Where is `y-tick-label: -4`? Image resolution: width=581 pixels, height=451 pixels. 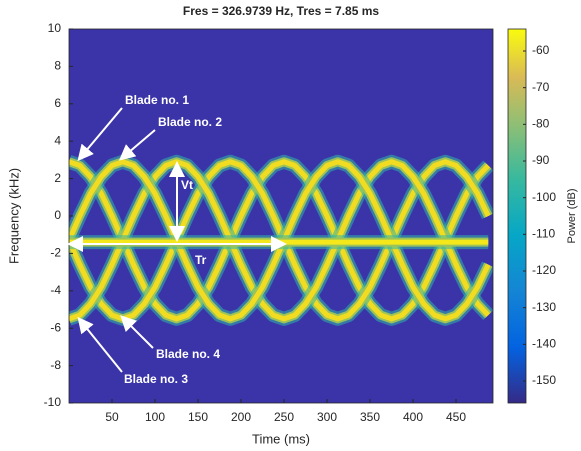
y-tick-label: -4 is located at coordinates (55, 290).